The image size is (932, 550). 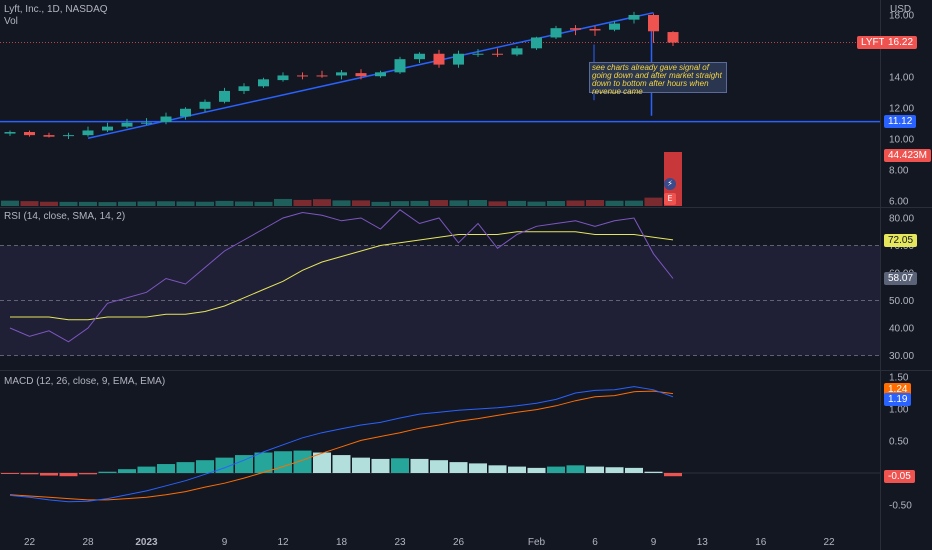 What do you see at coordinates (341, 445) in the screenshot?
I see `macd-signal-line` at bounding box center [341, 445].